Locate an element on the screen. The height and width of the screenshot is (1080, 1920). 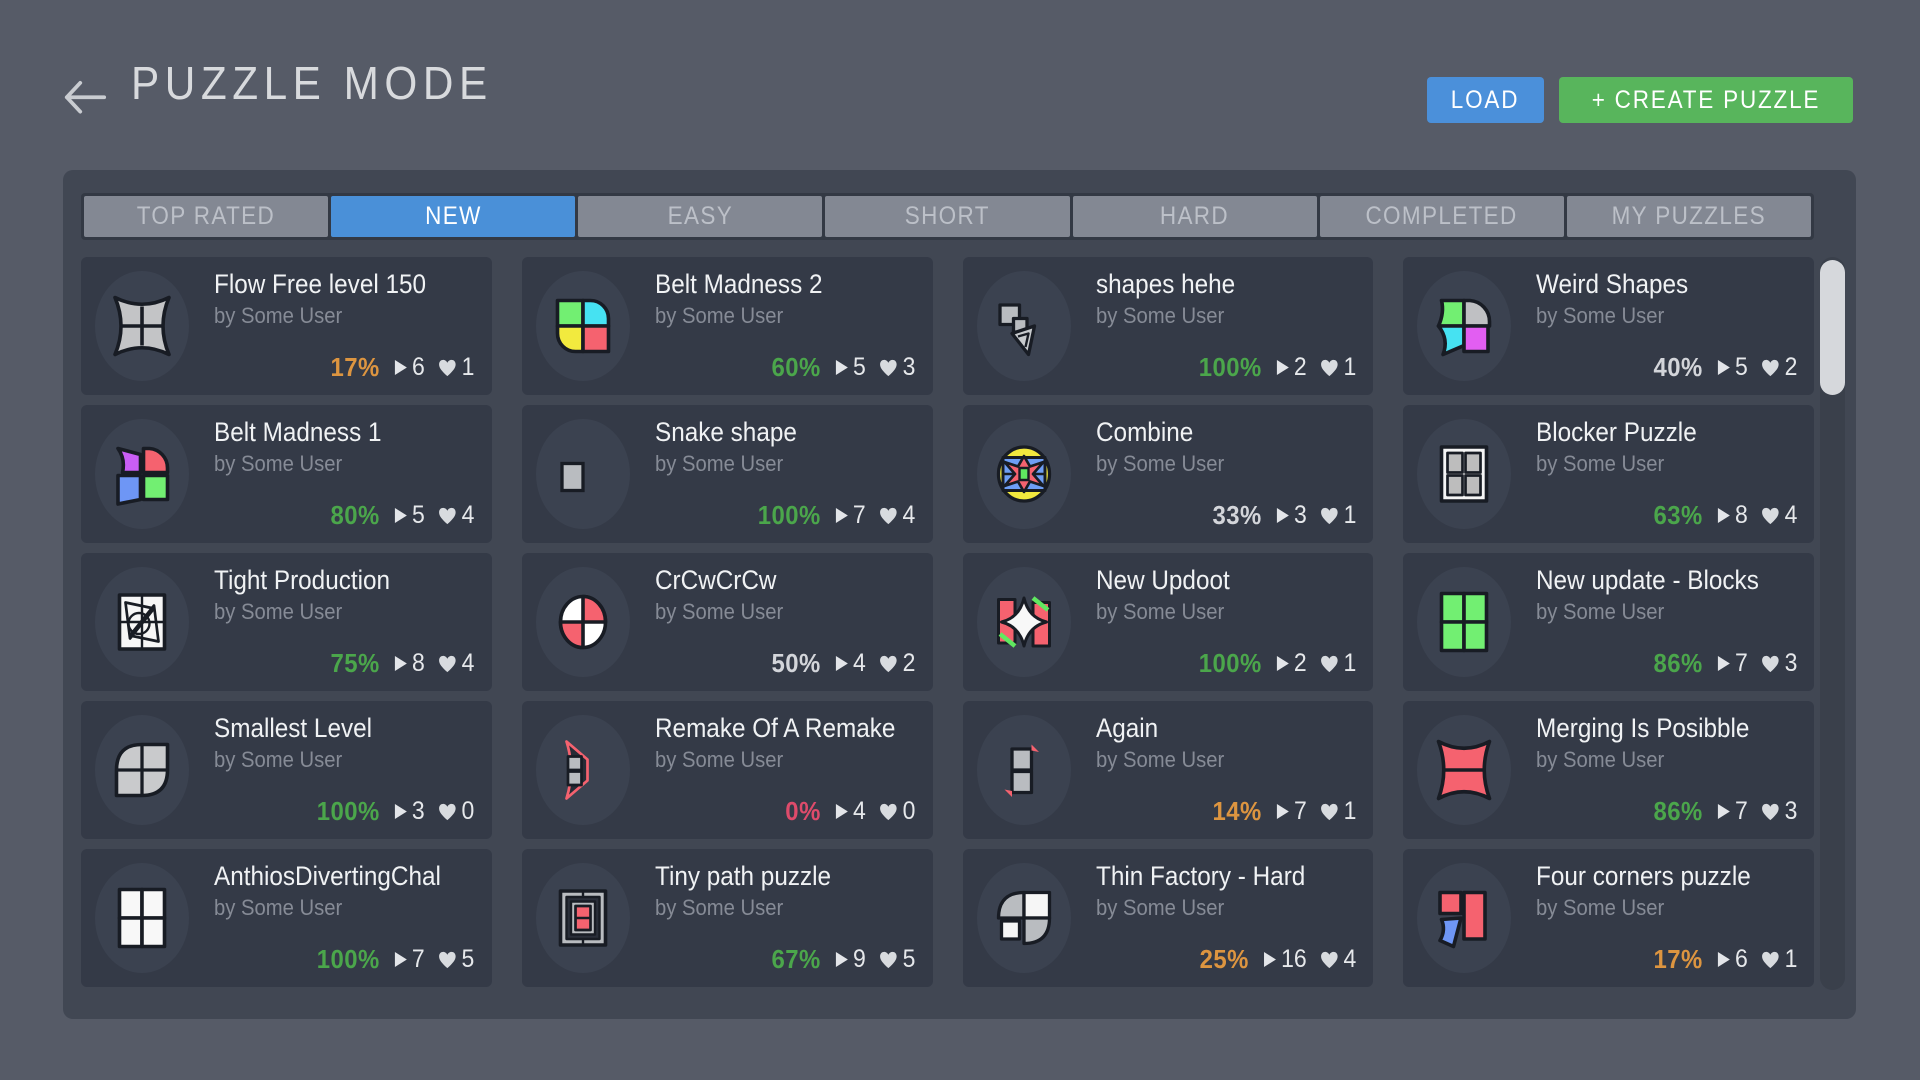
play-count-value: 7 is located at coordinates (1741, 811).